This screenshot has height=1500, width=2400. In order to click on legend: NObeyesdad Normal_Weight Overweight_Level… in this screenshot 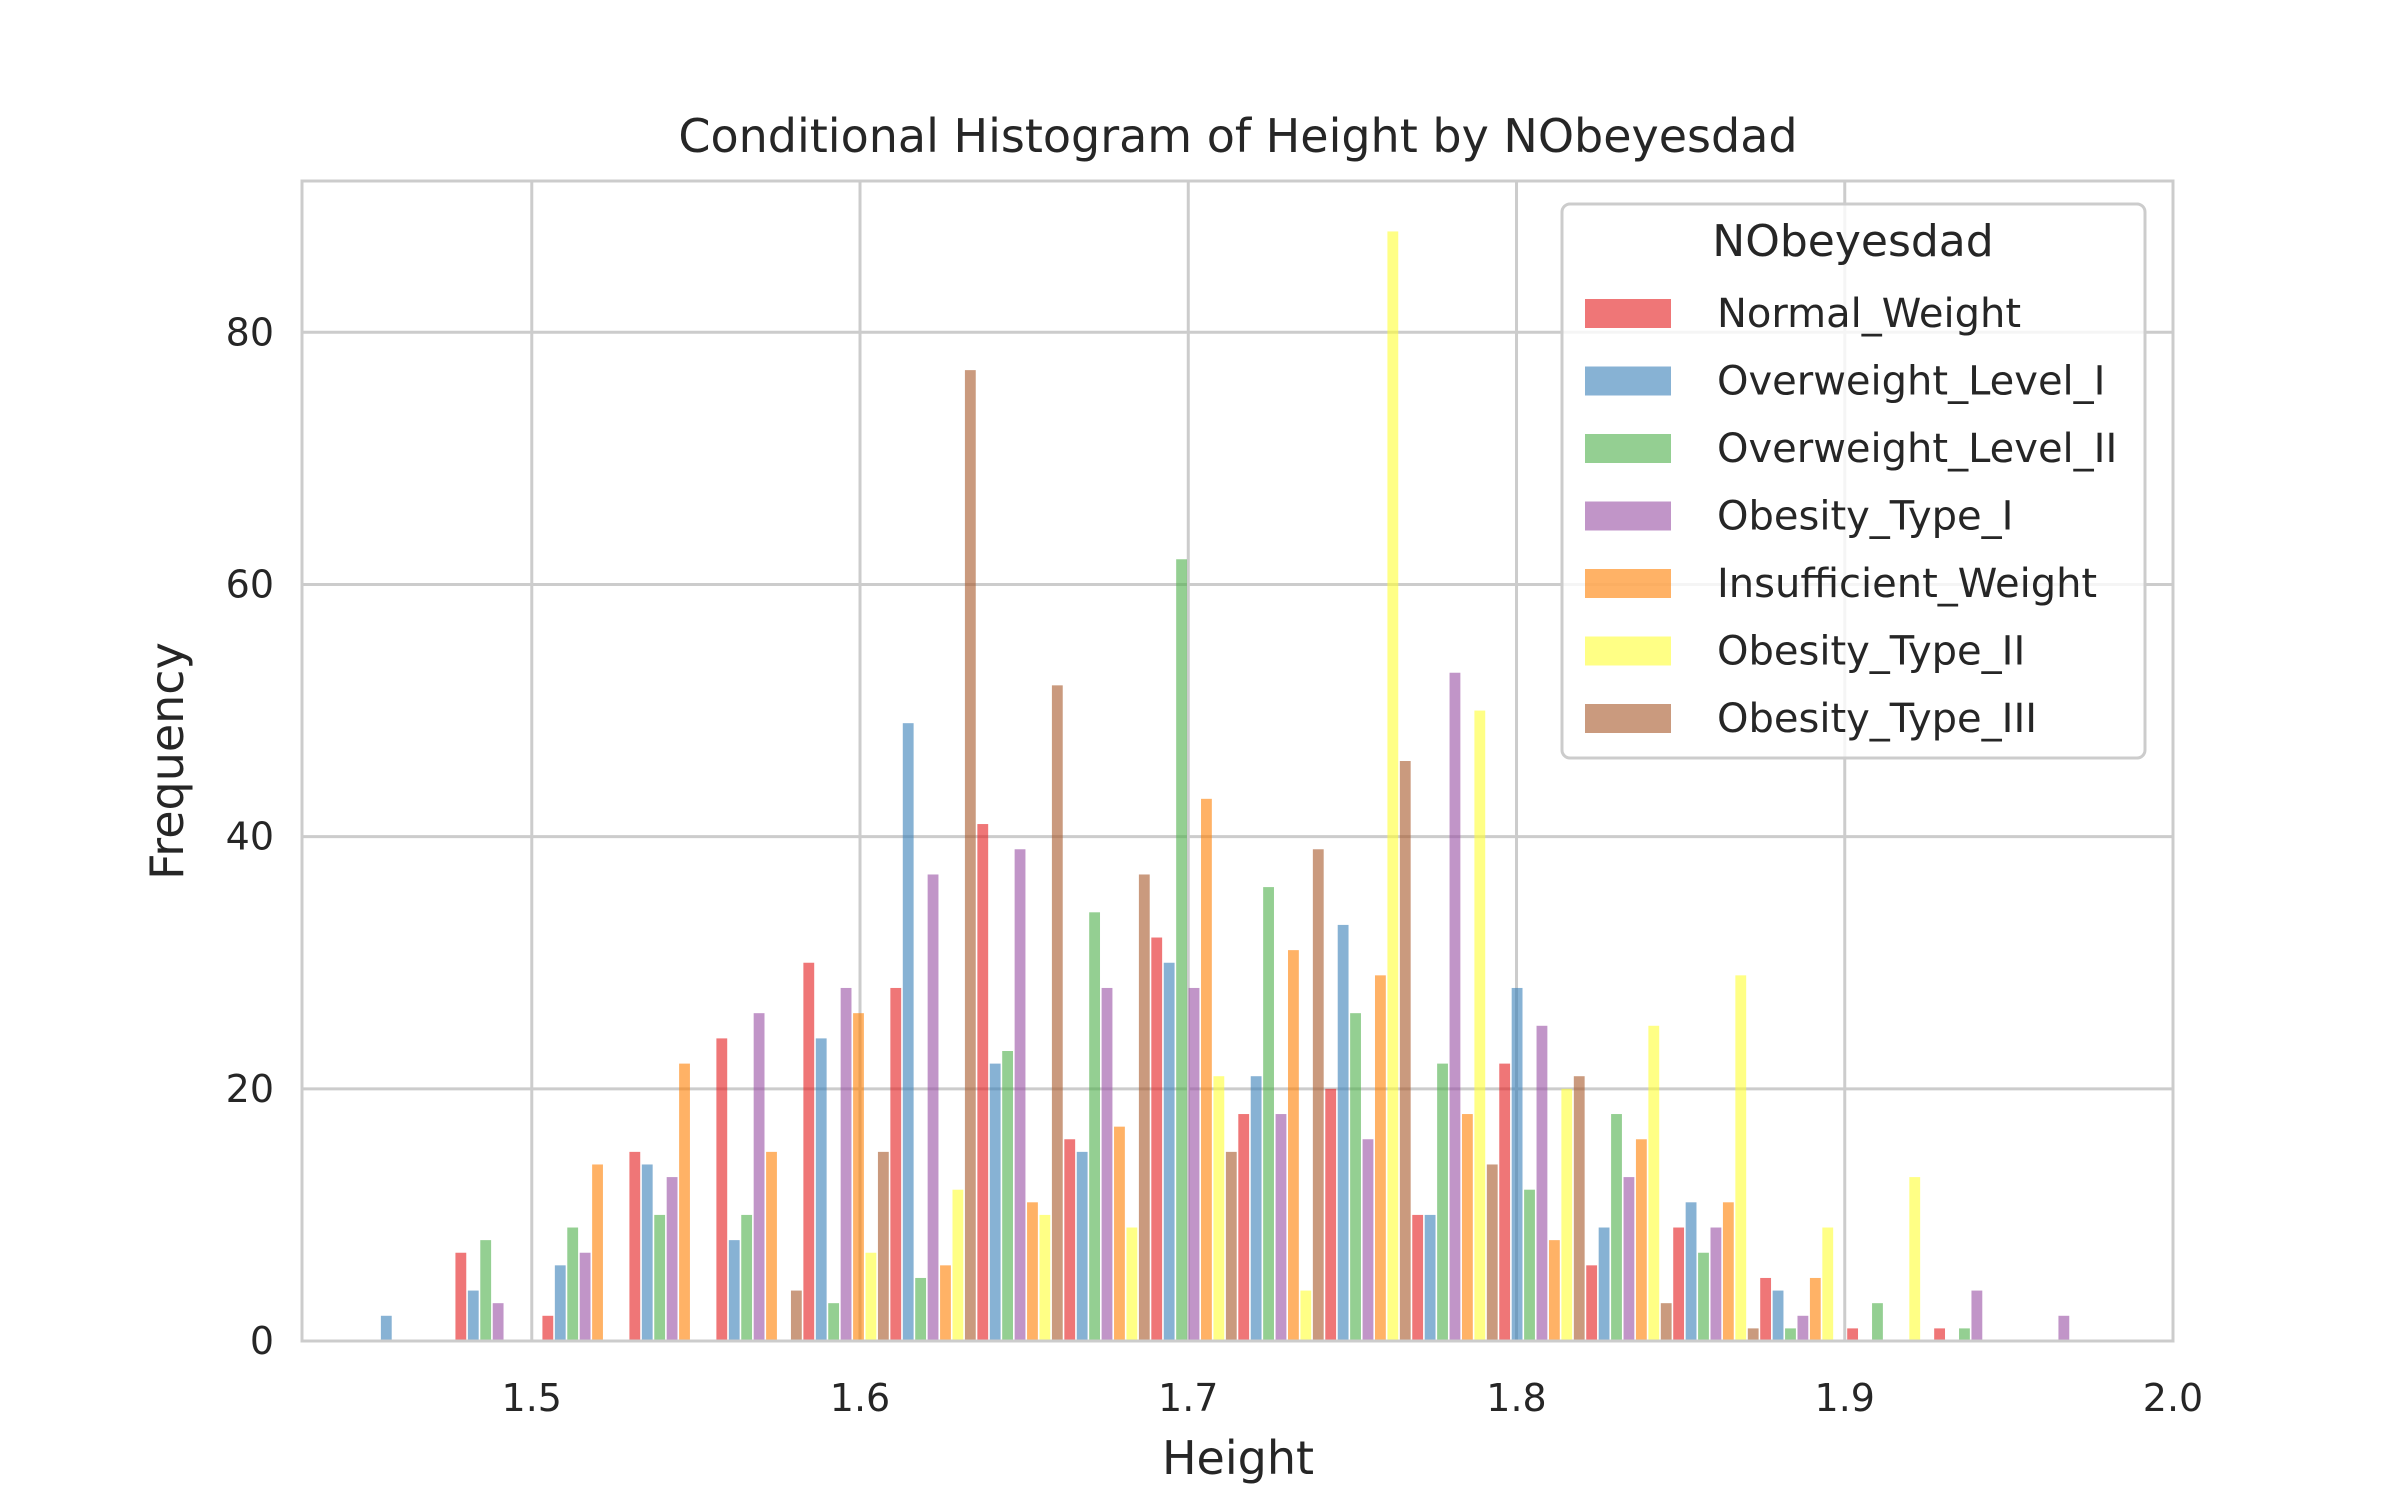, I will do `click(1853, 481)`.